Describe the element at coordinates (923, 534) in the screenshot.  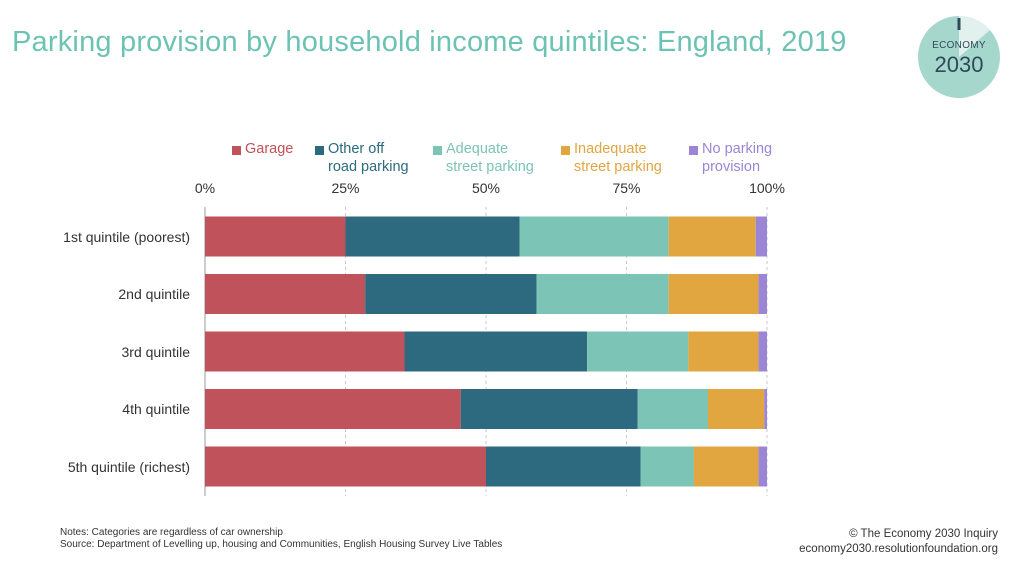
I see `copyright-line: © The Economy 2030 Inquiry` at that location.